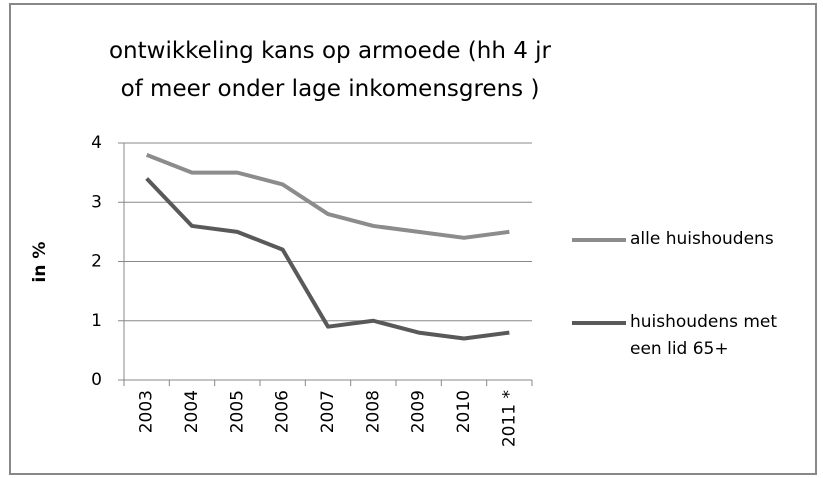 This screenshot has height=478, width=823. What do you see at coordinates (283, 411) in the screenshot?
I see `x-tick-label: 2006` at bounding box center [283, 411].